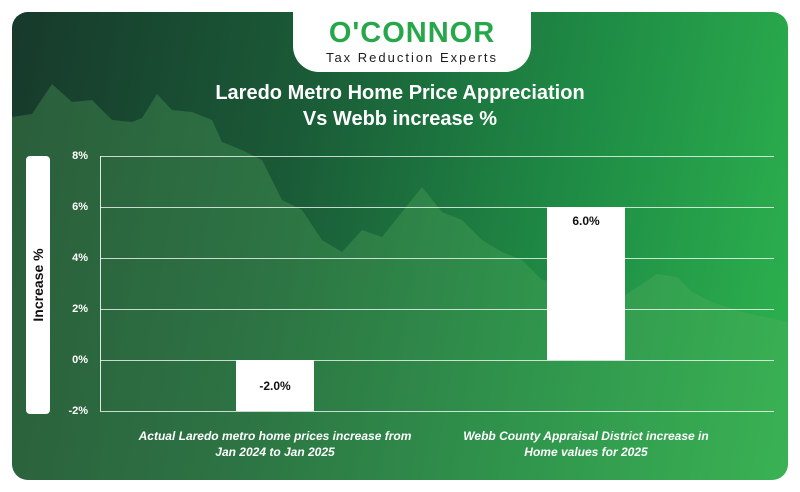  I want to click on y-tick-label: 6%, so click(80, 207).